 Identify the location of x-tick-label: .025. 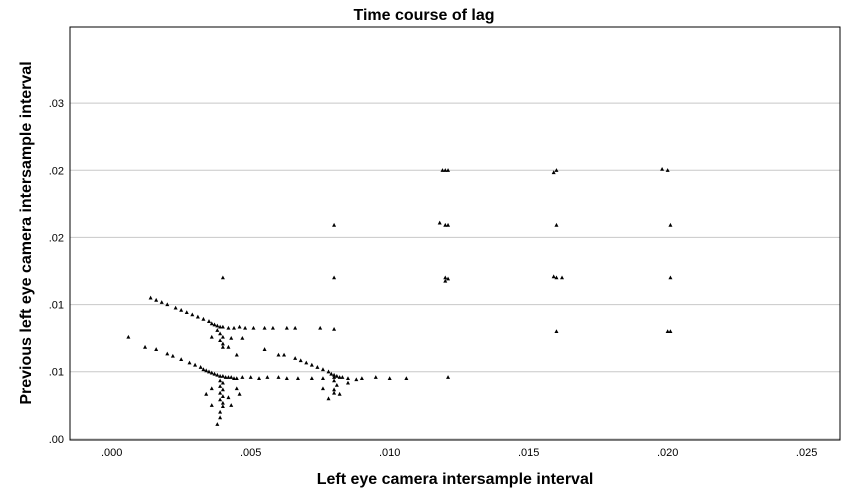
(806, 453).